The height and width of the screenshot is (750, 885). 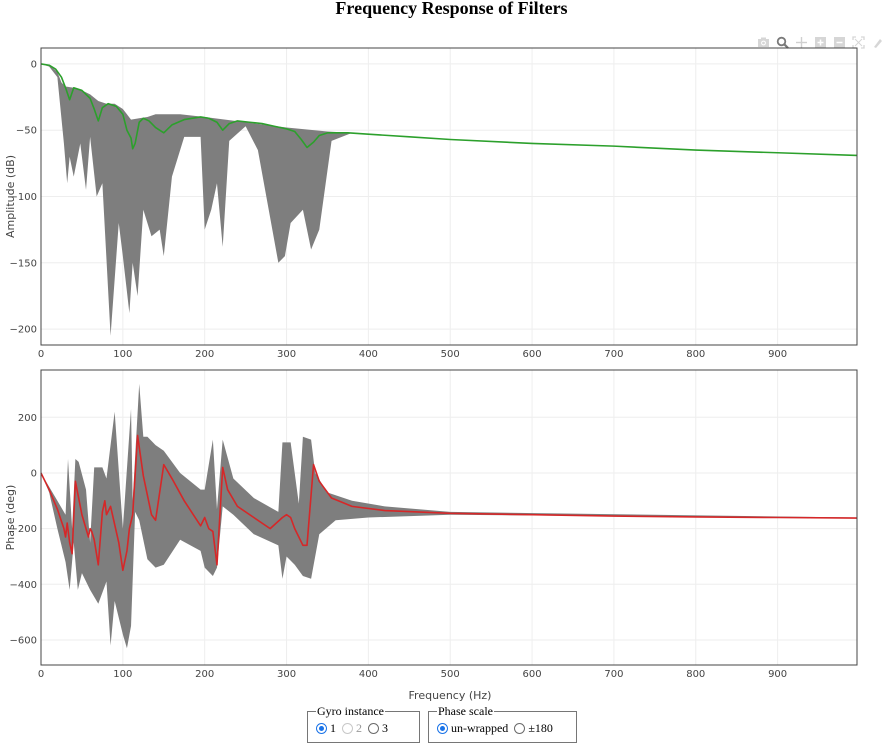 What do you see at coordinates (782, 42) in the screenshot?
I see `zoom-icon` at bounding box center [782, 42].